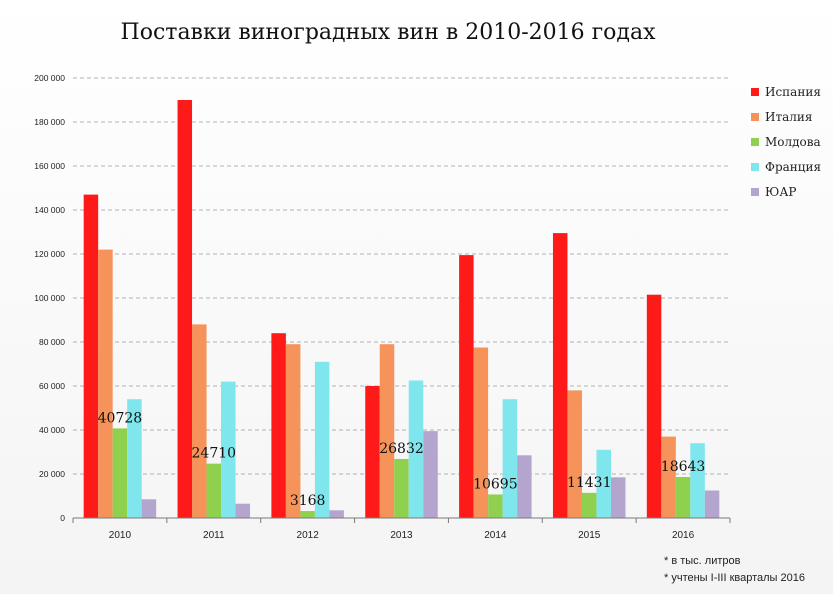 This screenshot has height=594, width=833. Describe the element at coordinates (734, 578) in the screenshot. I see `footnote-quarters: * учтены I-III кварталы 2016` at that location.